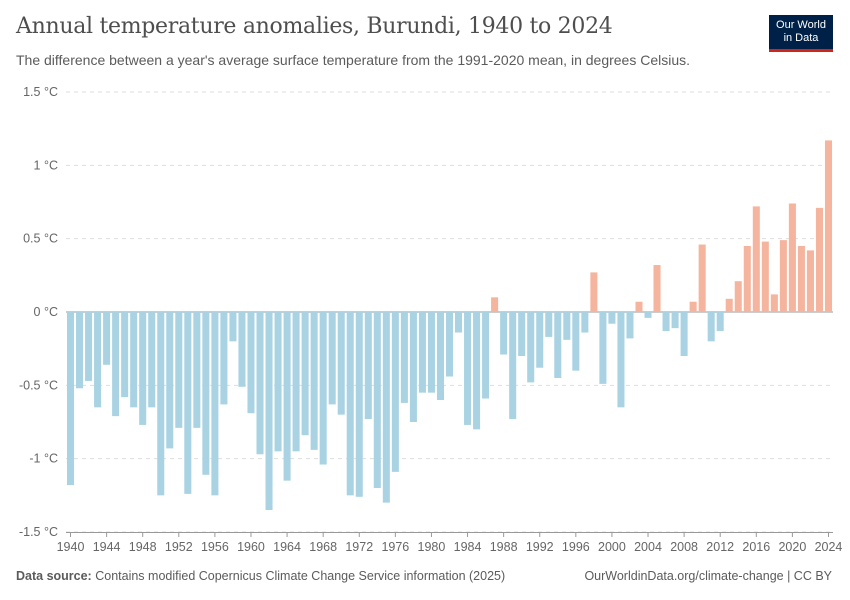 The height and width of the screenshot is (600, 850). What do you see at coordinates (46, 165) in the screenshot?
I see `y-tick-label: 1 °C` at bounding box center [46, 165].